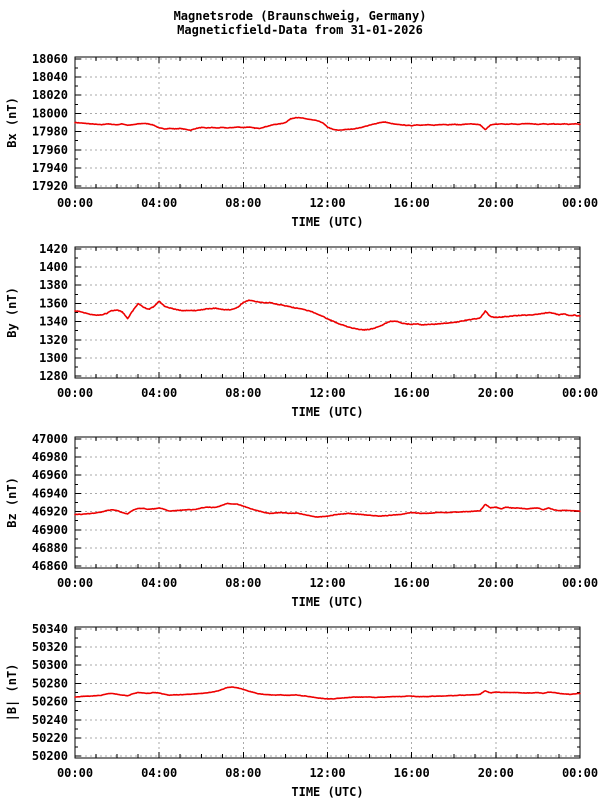 The image size is (600, 800). I want to click on y-tick-label: 46920, so click(50, 512).